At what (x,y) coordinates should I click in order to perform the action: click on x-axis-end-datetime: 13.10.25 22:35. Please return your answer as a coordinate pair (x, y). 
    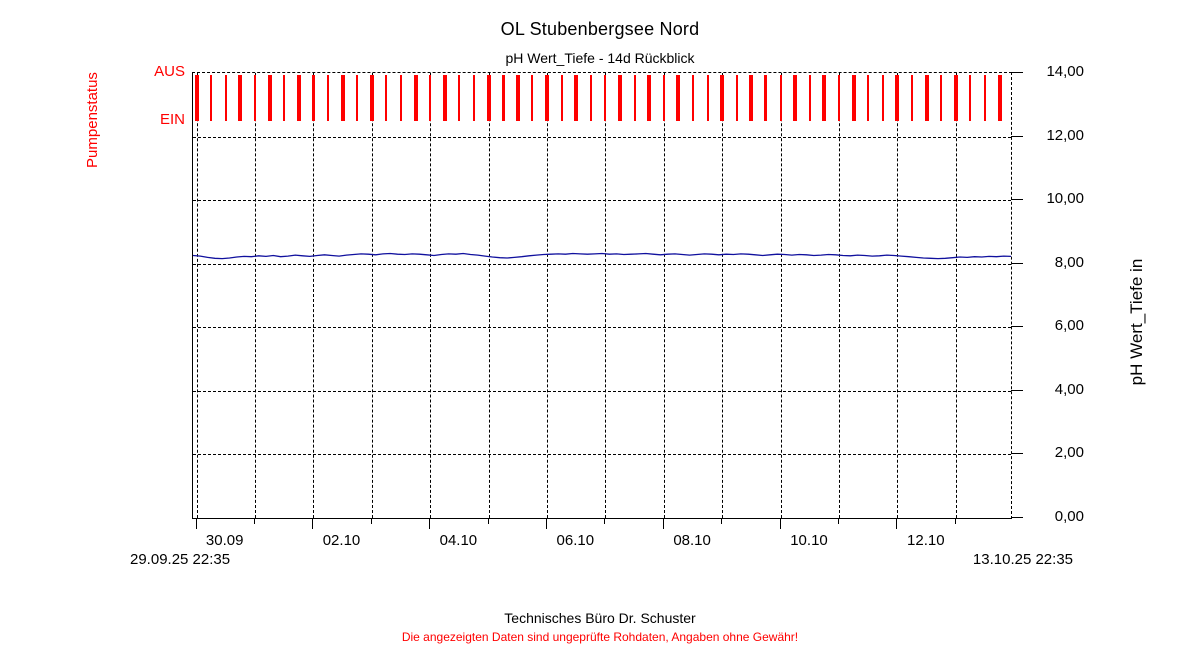
    Looking at the image, I should click on (1022, 559).